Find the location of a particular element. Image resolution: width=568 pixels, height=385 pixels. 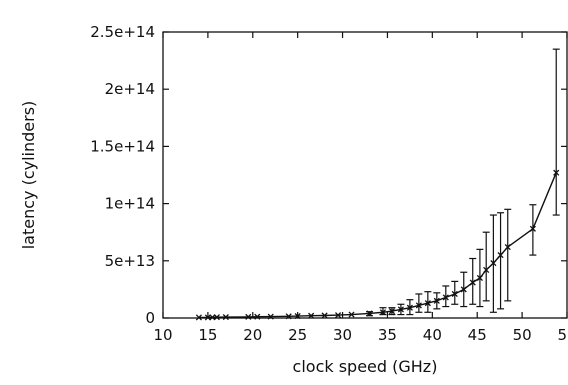

y-tick-label: 2e+14 is located at coordinates (130, 89).